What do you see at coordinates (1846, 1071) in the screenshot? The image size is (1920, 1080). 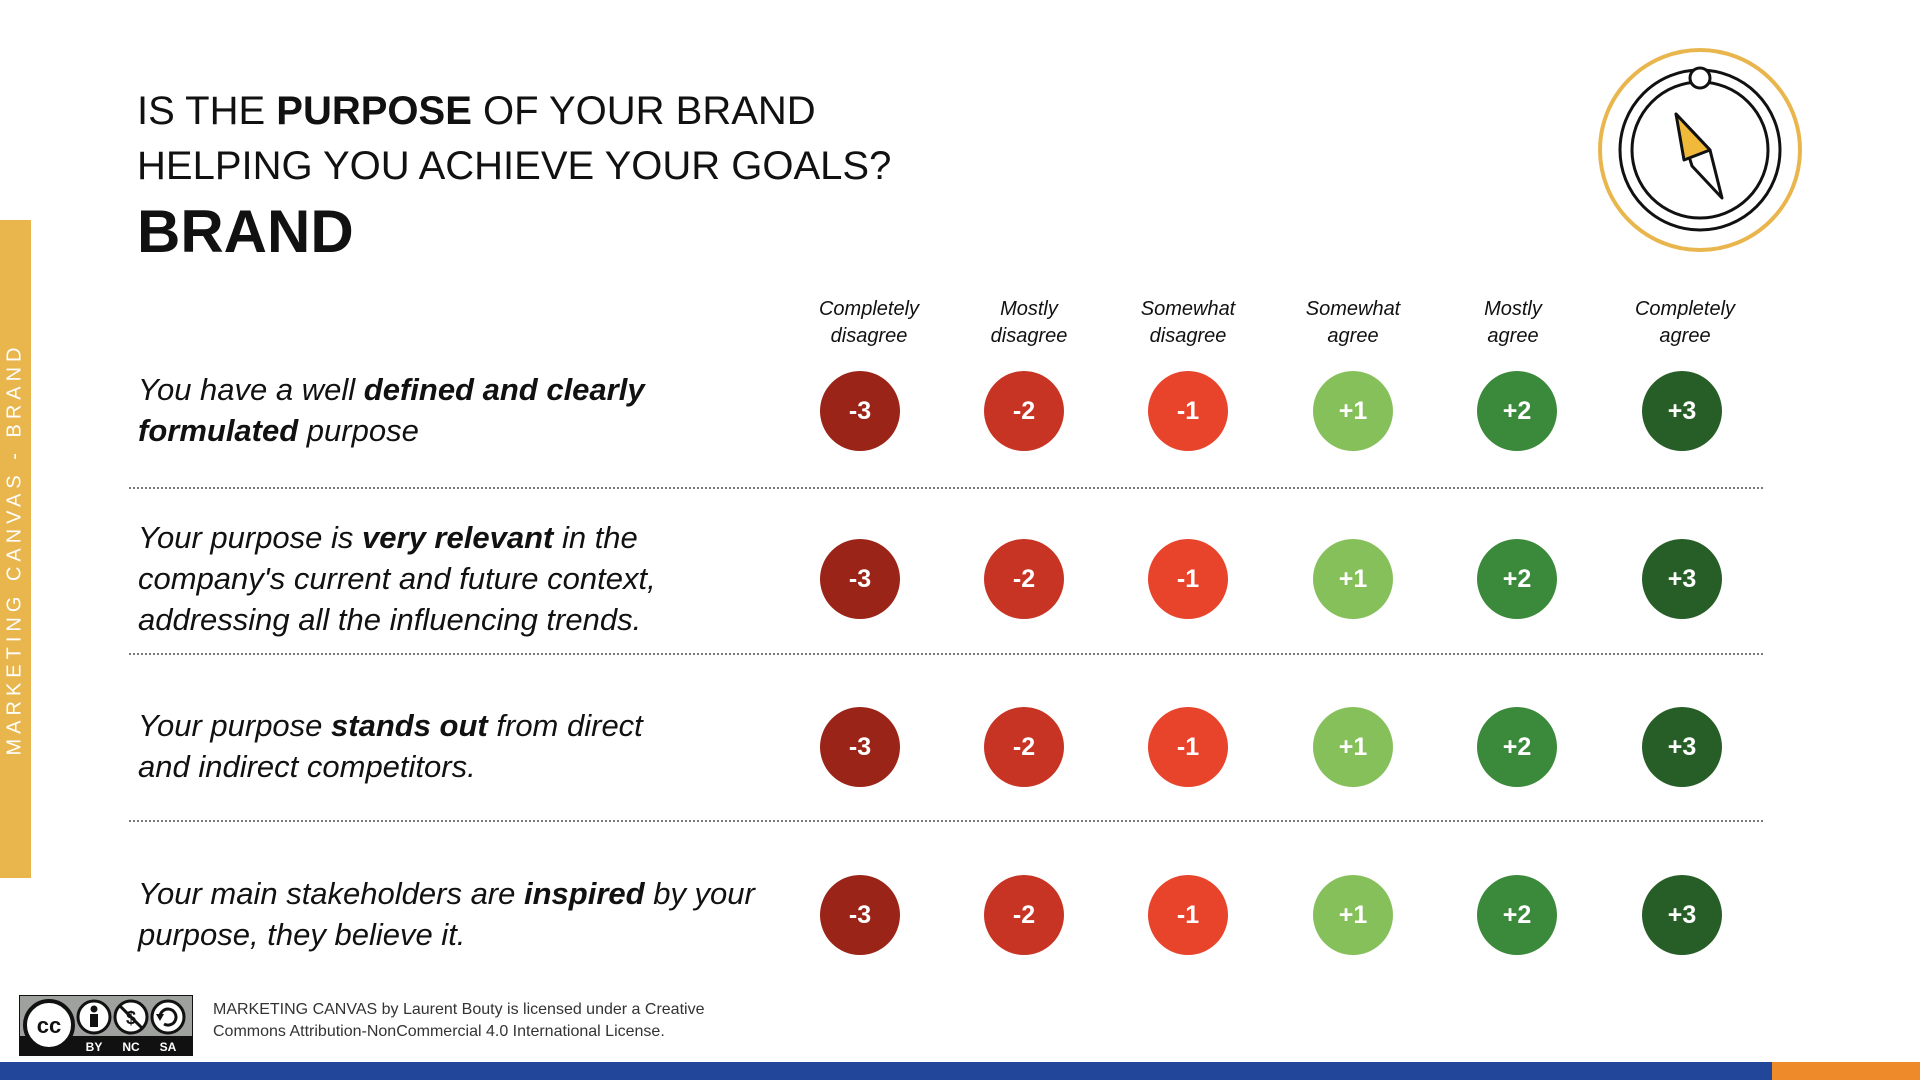 I see `footer-accent` at bounding box center [1846, 1071].